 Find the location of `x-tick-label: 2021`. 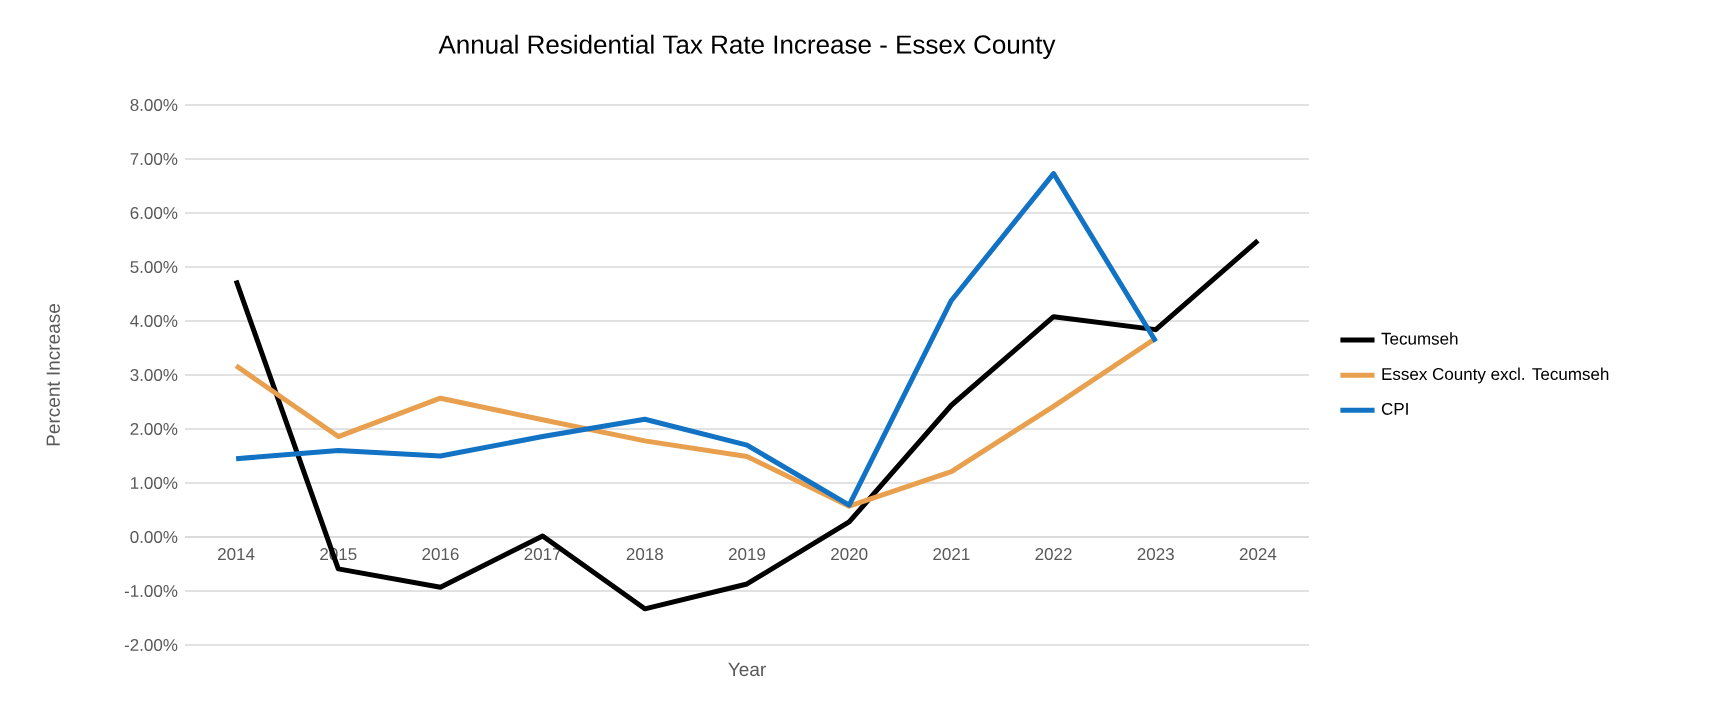

x-tick-label: 2021 is located at coordinates (951, 554).